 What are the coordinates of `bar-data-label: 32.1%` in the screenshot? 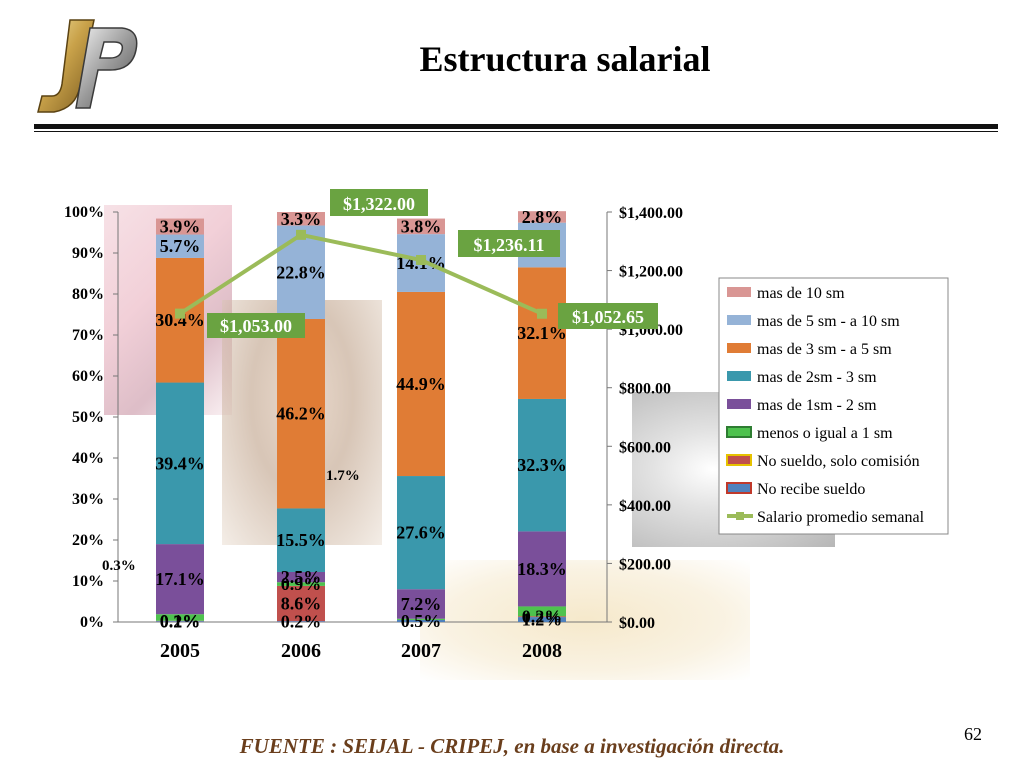 It's located at (542, 333).